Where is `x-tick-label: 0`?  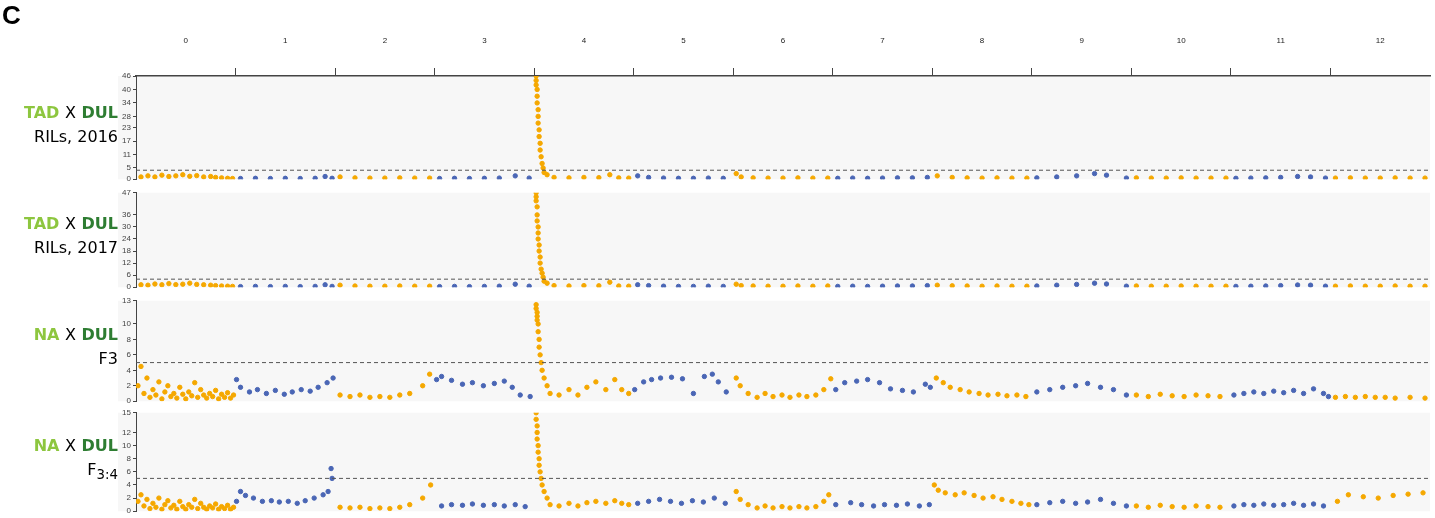
x-tick-label: 0 is located at coordinates (186, 41).